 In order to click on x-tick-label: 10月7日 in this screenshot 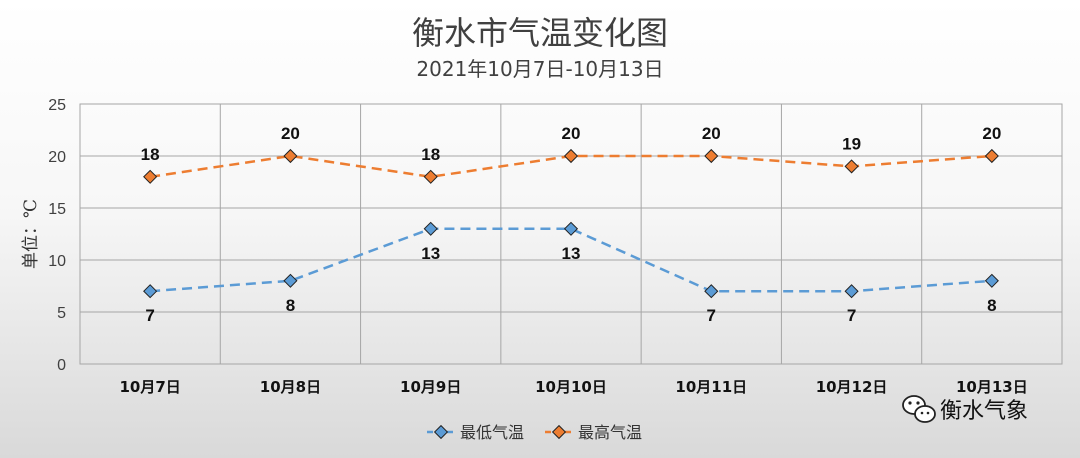, I will do `click(149, 387)`.